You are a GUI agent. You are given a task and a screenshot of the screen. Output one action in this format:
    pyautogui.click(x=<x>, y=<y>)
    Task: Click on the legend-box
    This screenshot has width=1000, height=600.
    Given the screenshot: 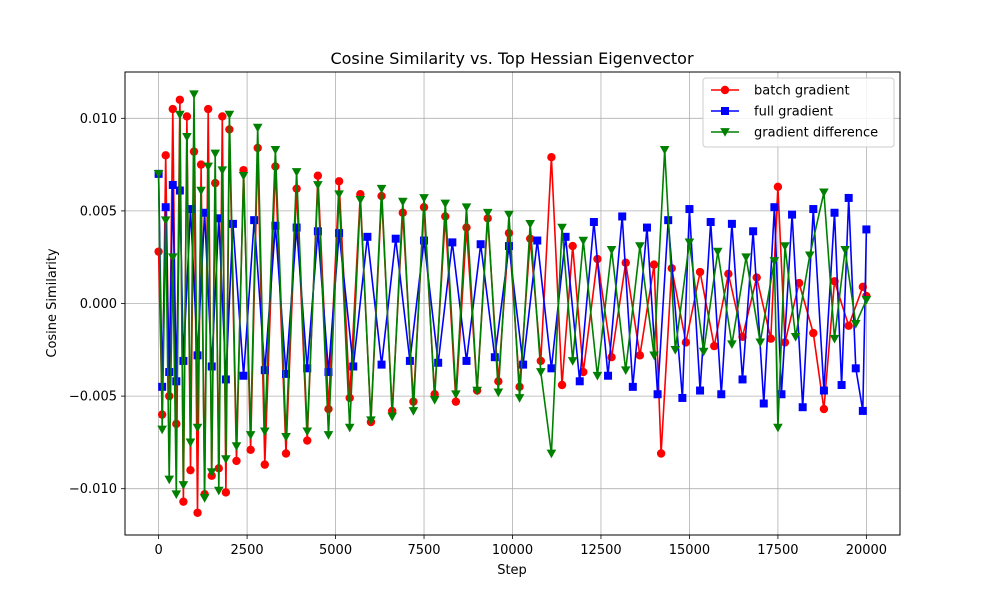 What is the action you would take?
    pyautogui.click(x=798, y=112)
    